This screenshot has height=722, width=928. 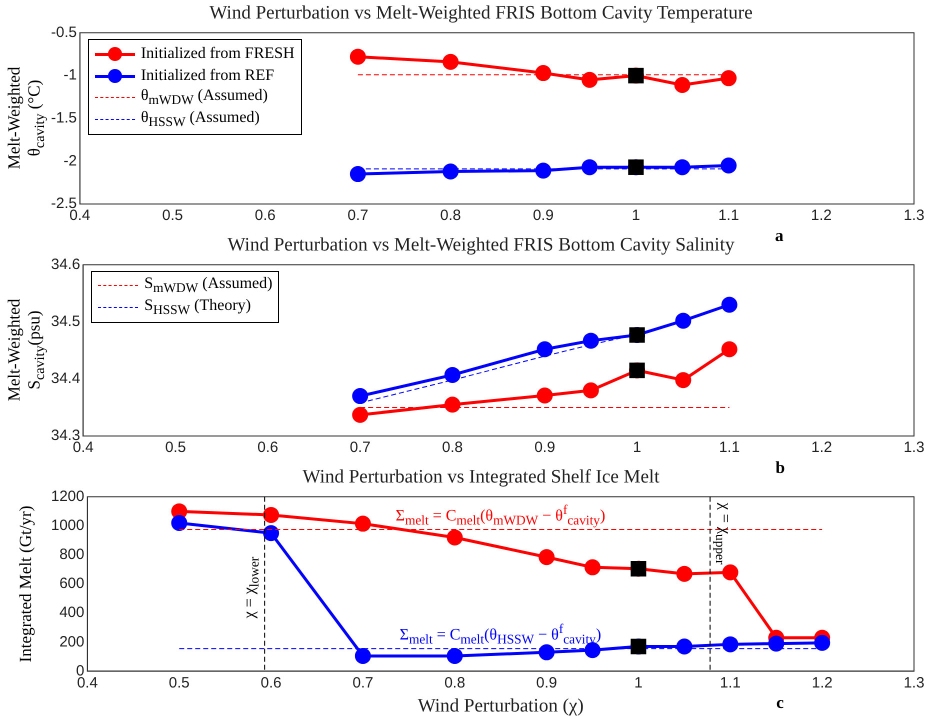 What do you see at coordinates (779, 236) in the screenshot?
I see `text: a` at bounding box center [779, 236].